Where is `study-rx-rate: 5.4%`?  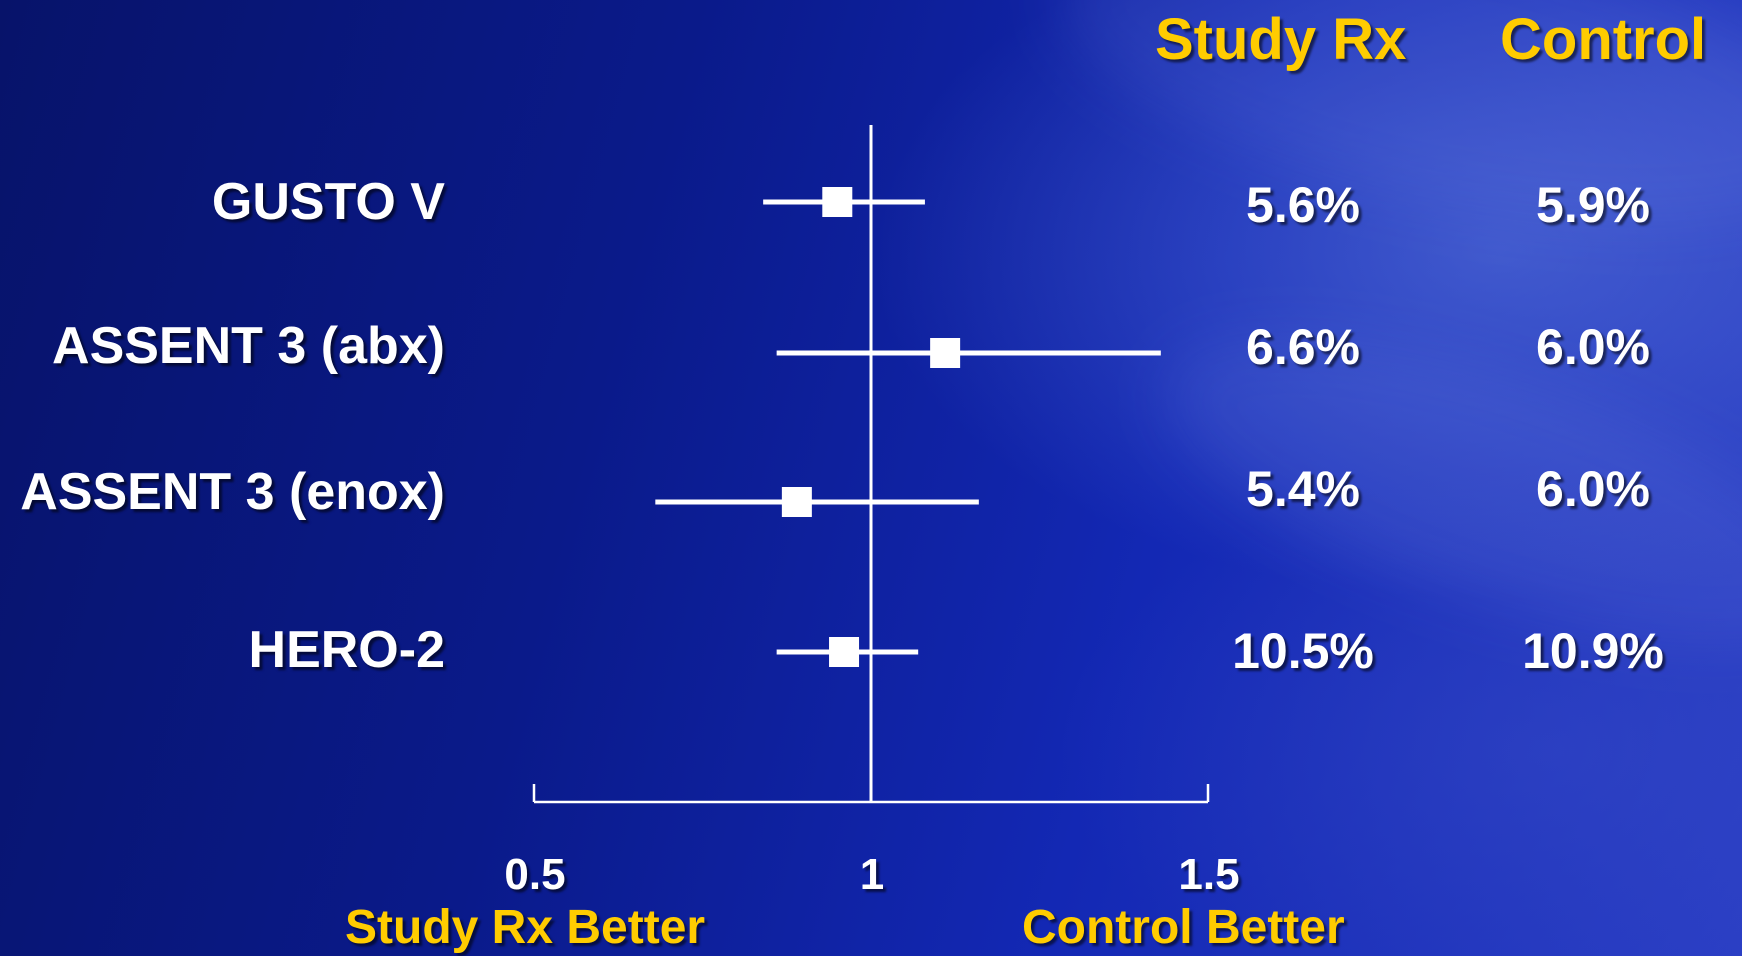 study-rx-rate: 5.4% is located at coordinates (1303, 489).